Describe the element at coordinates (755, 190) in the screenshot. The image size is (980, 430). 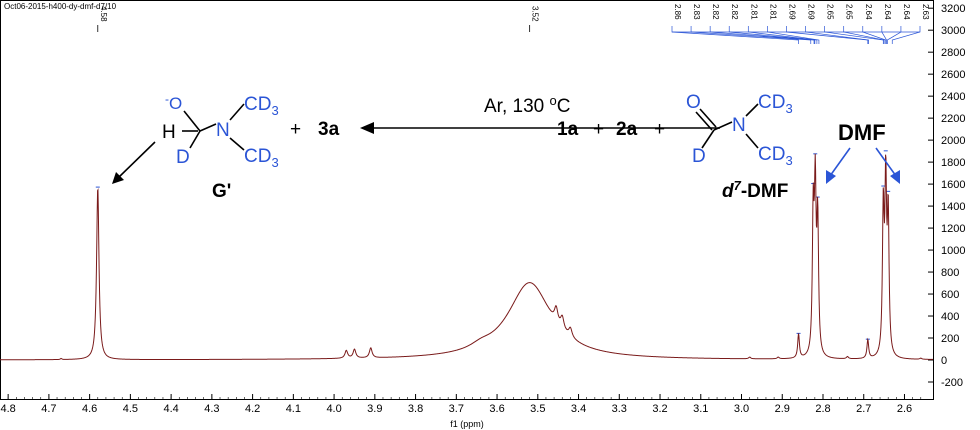
I see `d7-dmf-label: d7-DMF` at that location.